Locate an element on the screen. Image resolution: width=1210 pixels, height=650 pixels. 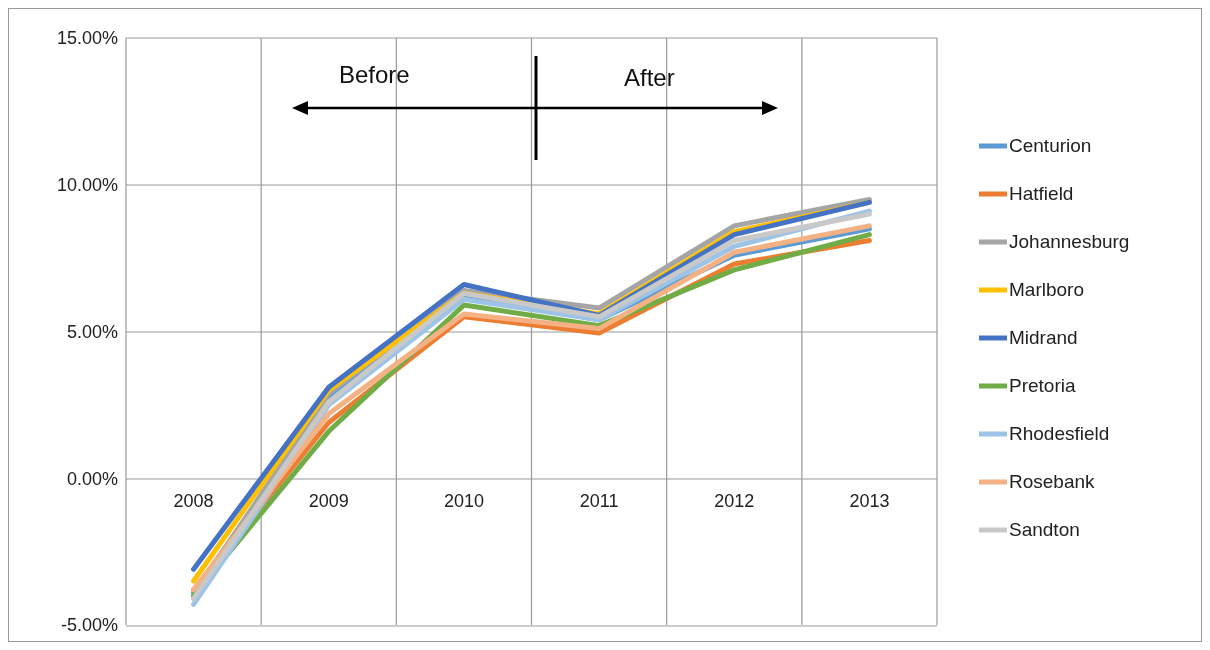
annotation: Before is located at coordinates (374, 75).